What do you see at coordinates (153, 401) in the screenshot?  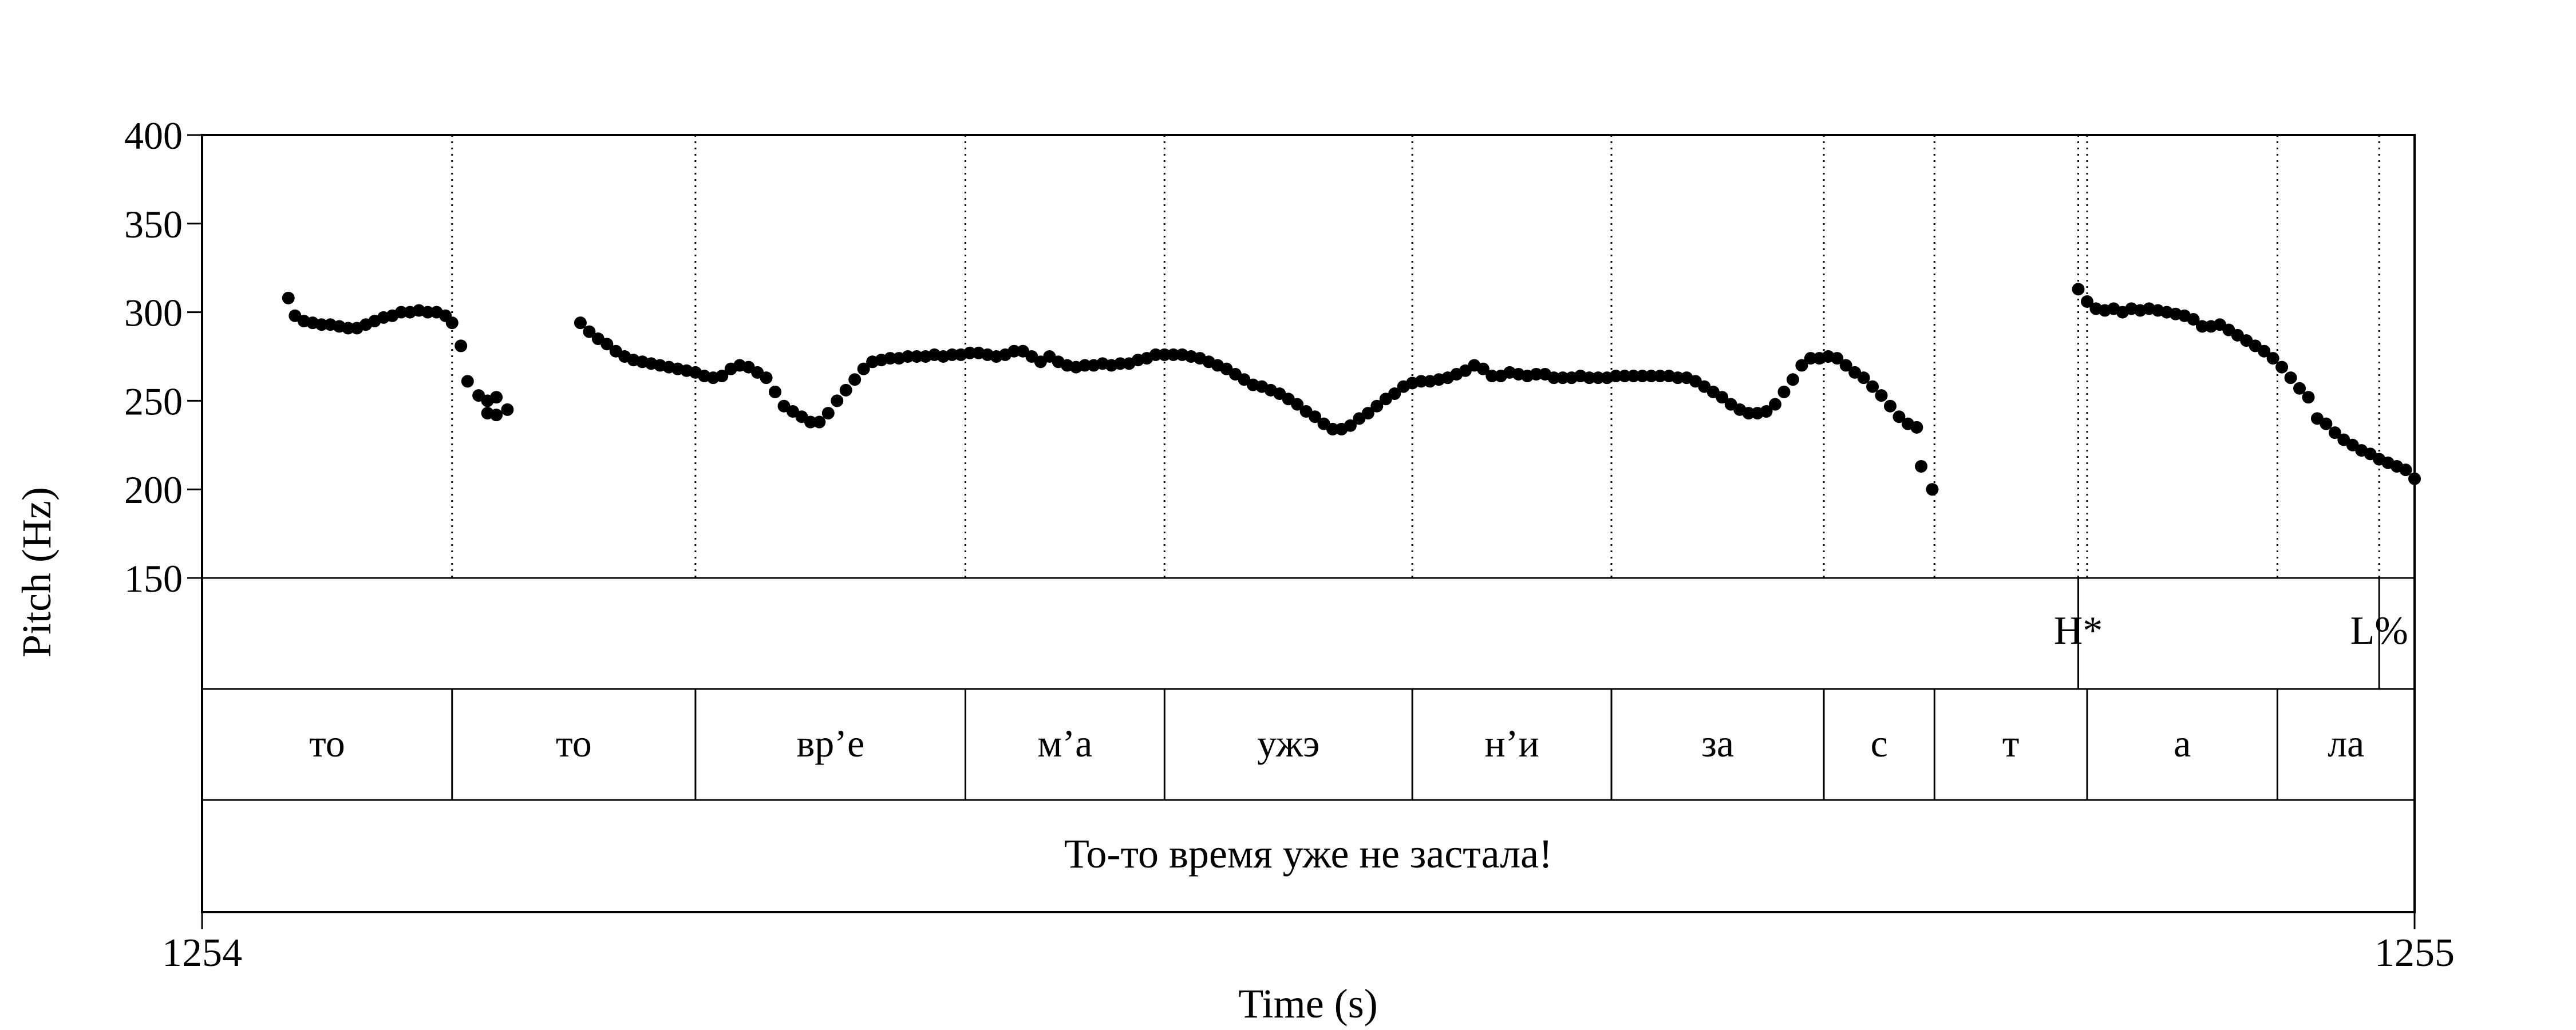 I see `y-tick-label-3: 250` at bounding box center [153, 401].